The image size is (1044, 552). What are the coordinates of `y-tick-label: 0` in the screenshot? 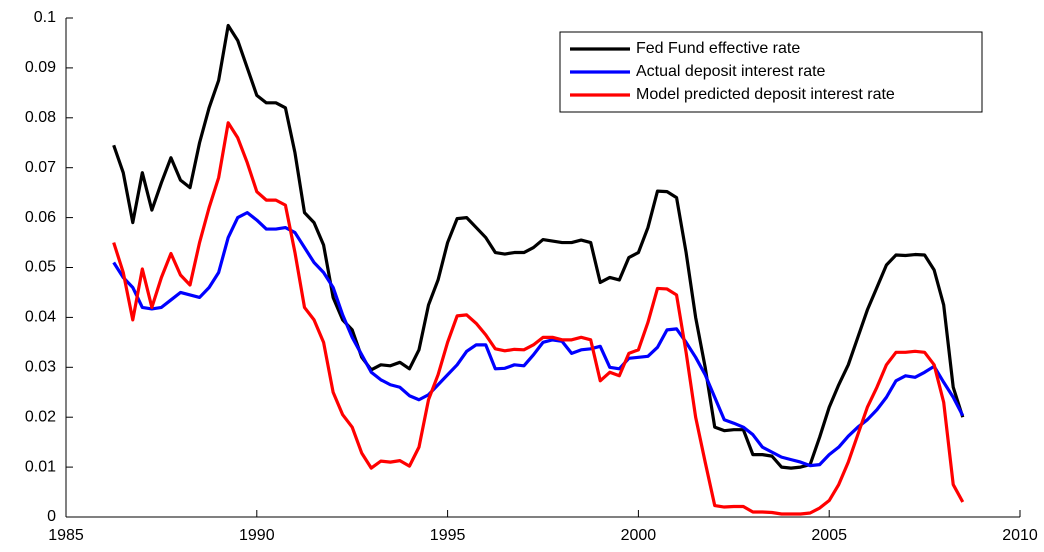 It's located at (51, 516).